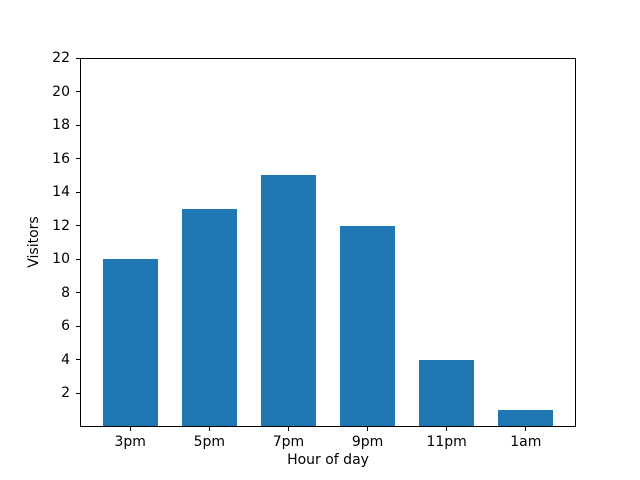  I want to click on x-axis-label: Hour of day, so click(328, 460).